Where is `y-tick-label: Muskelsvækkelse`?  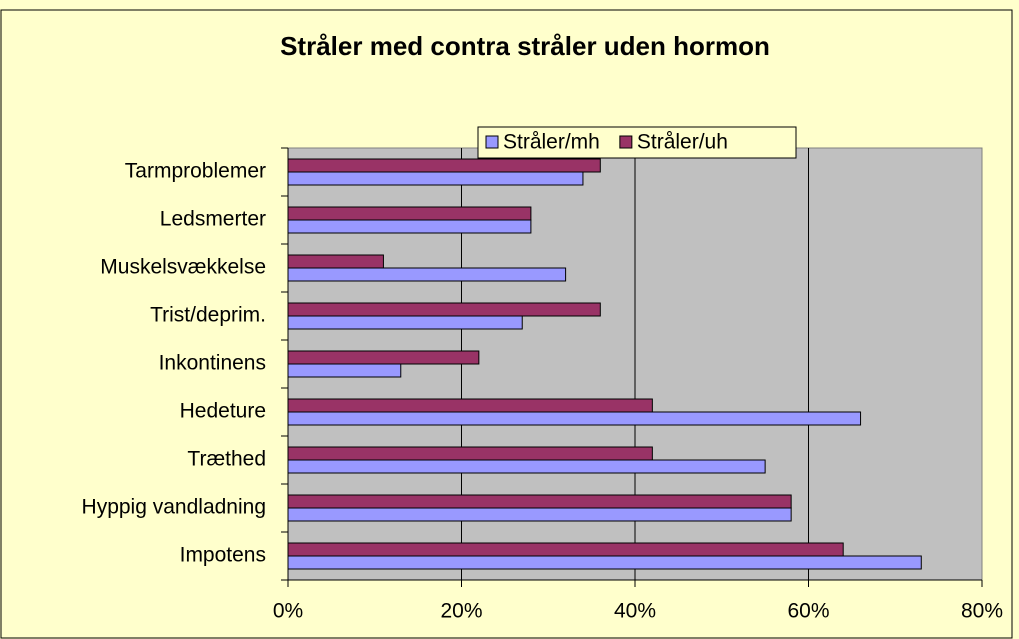 y-tick-label: Muskelsvækkelse is located at coordinates (183, 267).